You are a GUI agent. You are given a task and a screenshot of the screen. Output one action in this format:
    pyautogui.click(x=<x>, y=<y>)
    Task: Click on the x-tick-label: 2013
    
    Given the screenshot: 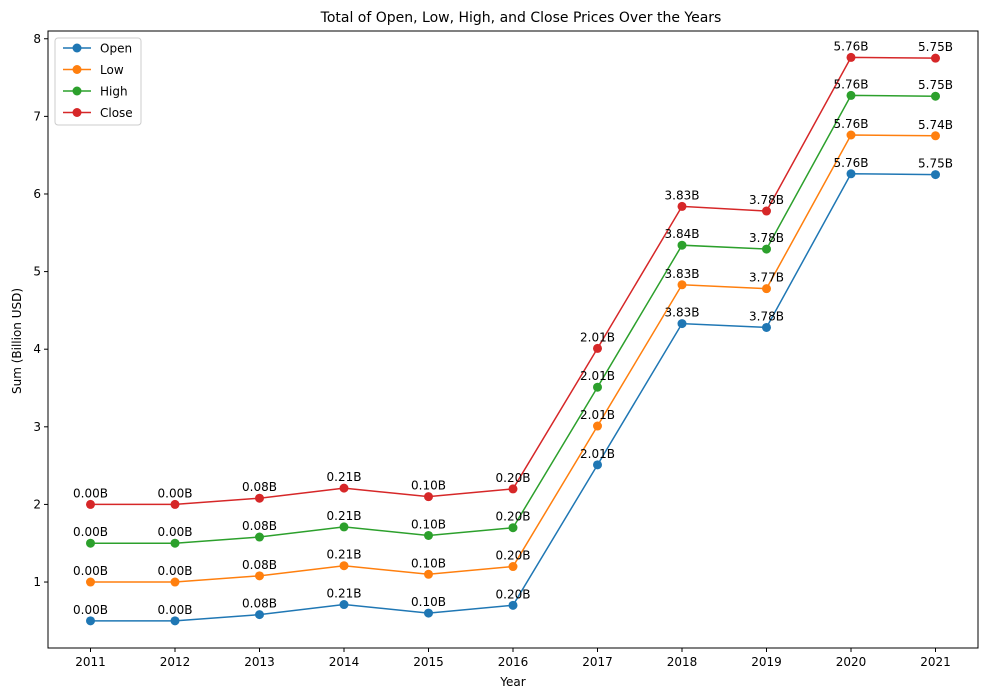 What is the action you would take?
    pyautogui.click(x=259, y=662)
    